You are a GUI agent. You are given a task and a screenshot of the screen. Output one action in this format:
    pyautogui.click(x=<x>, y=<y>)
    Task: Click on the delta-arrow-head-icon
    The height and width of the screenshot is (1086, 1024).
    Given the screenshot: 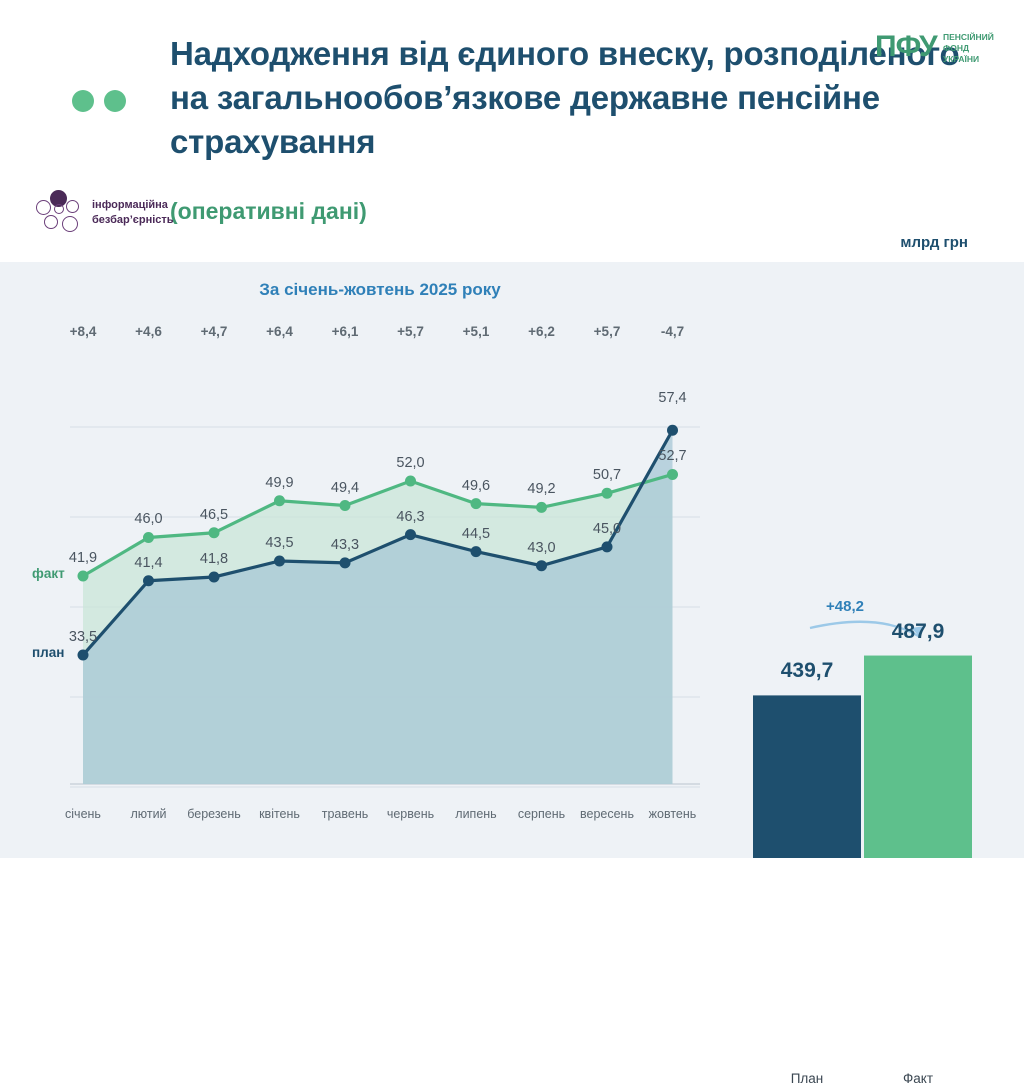 What is the action you would take?
    pyautogui.click(x=918, y=631)
    